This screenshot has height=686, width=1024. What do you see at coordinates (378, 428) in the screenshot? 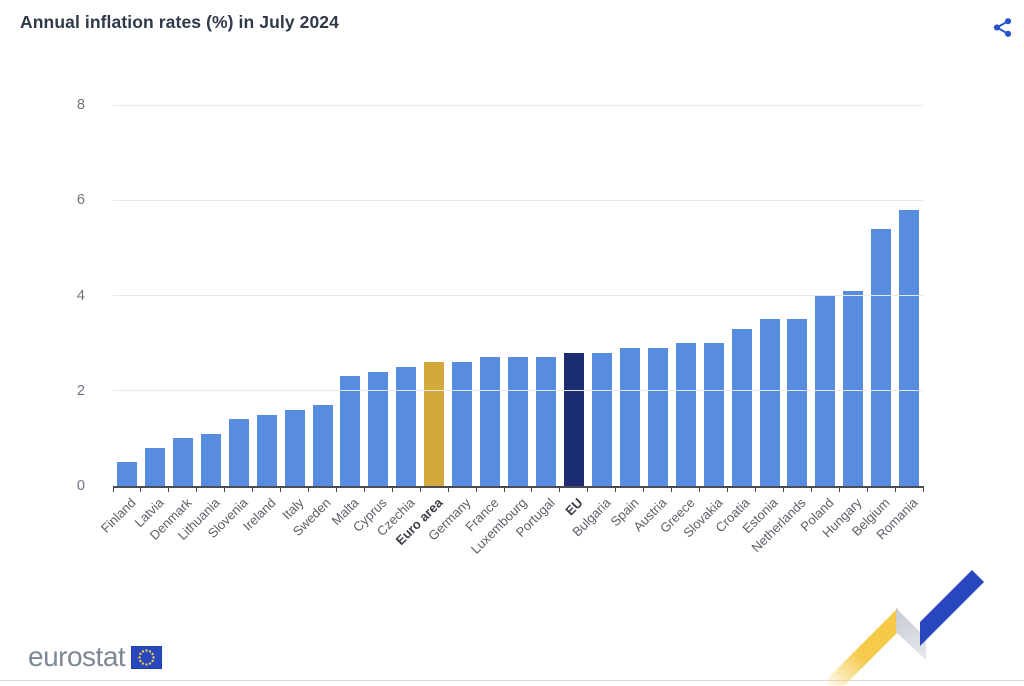
I see `bar-cyprus` at bounding box center [378, 428].